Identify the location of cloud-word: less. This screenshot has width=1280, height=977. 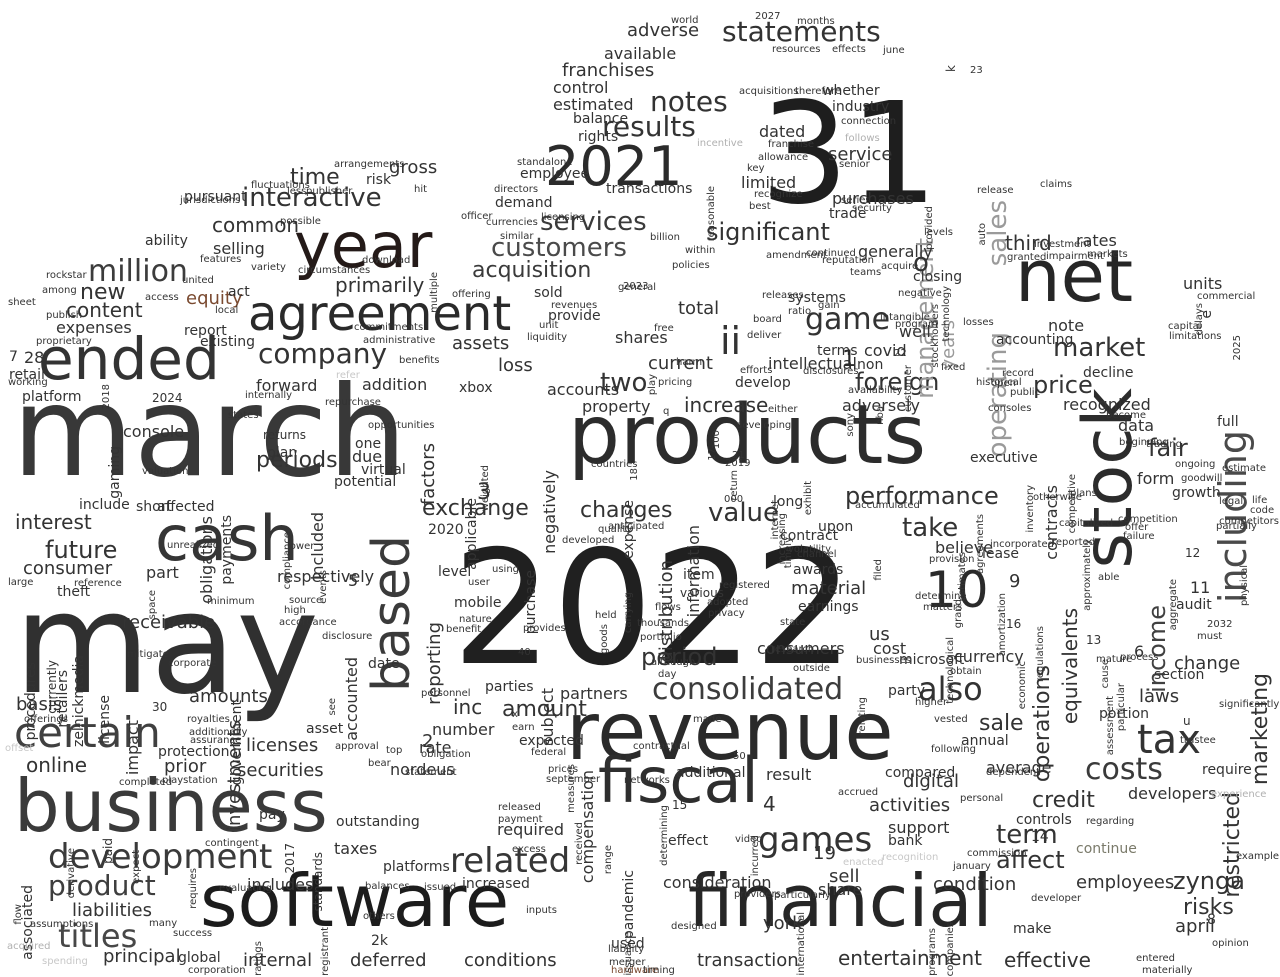
(297, 191).